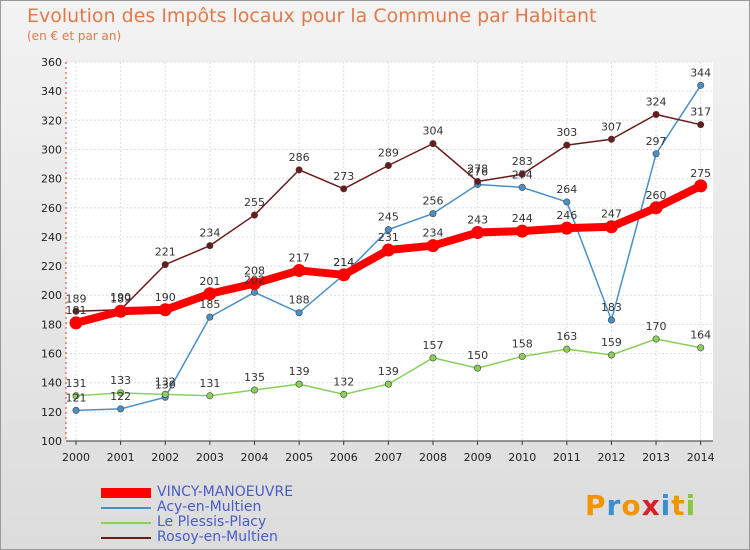  What do you see at coordinates (51, 62) in the screenshot?
I see `y-tick-label: 360` at bounding box center [51, 62].